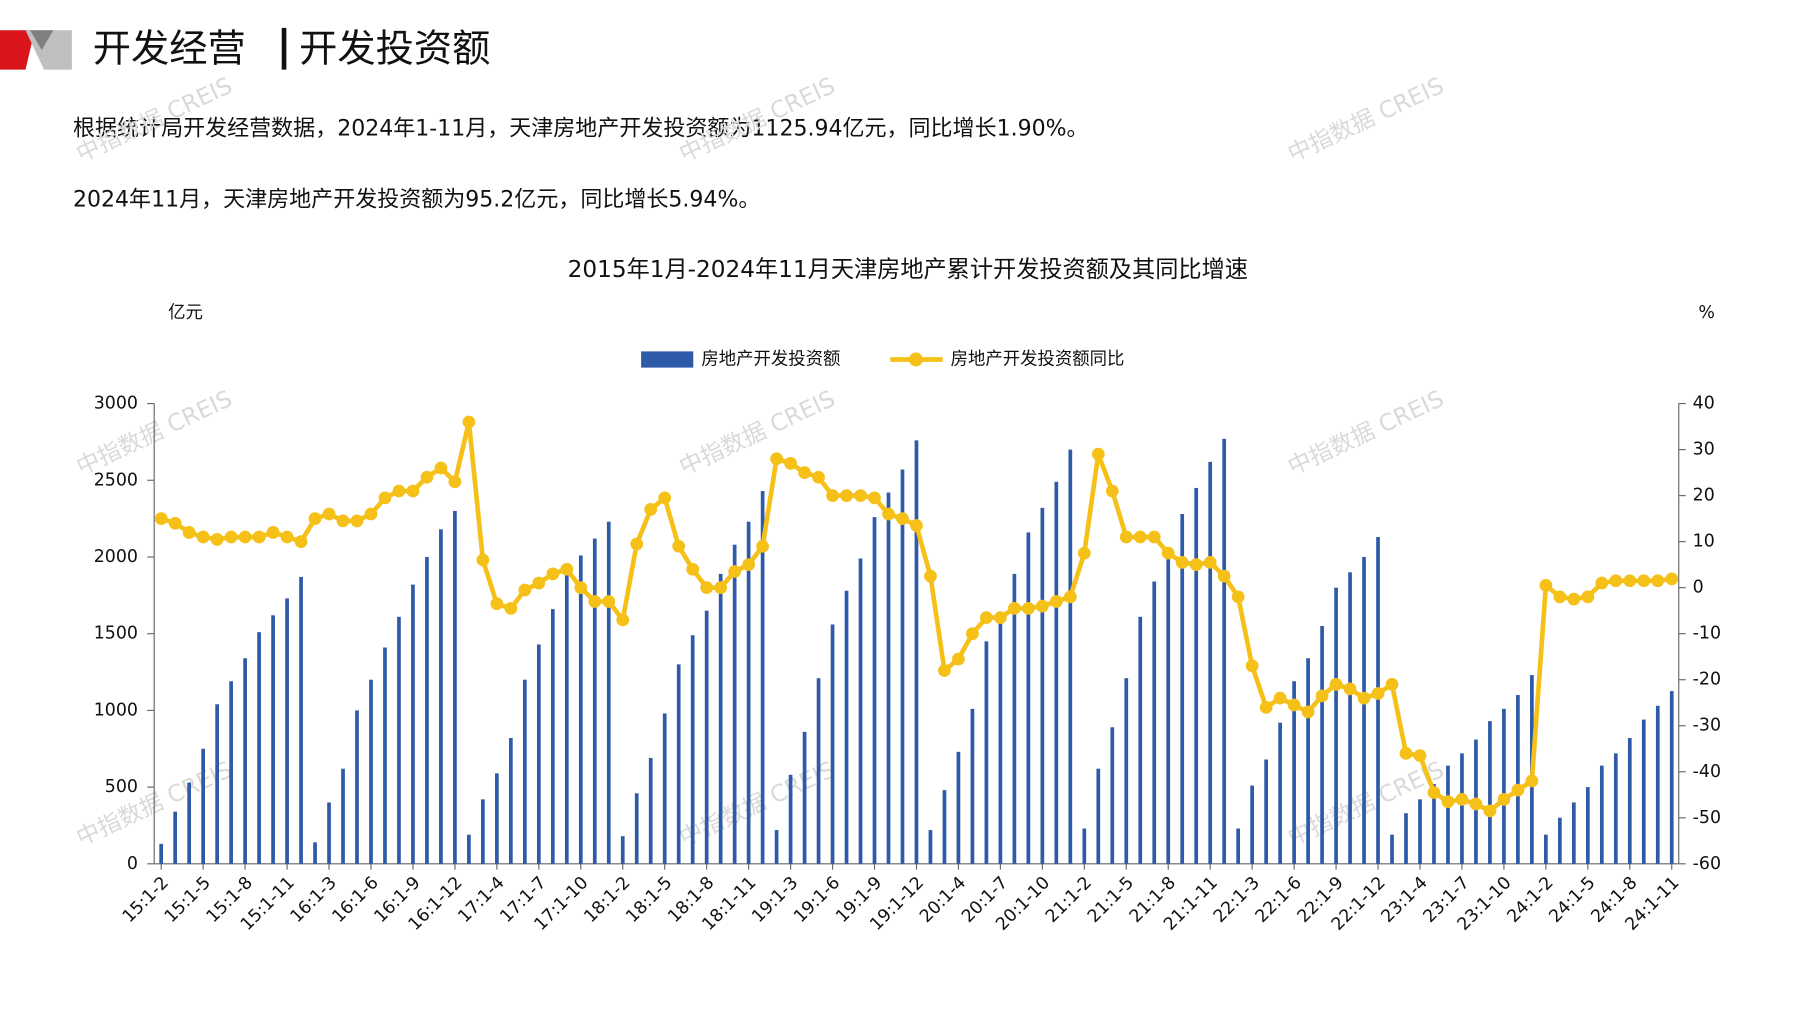  What do you see at coordinates (121, 787) in the screenshot?
I see `y-tick-label: 500` at bounding box center [121, 787].